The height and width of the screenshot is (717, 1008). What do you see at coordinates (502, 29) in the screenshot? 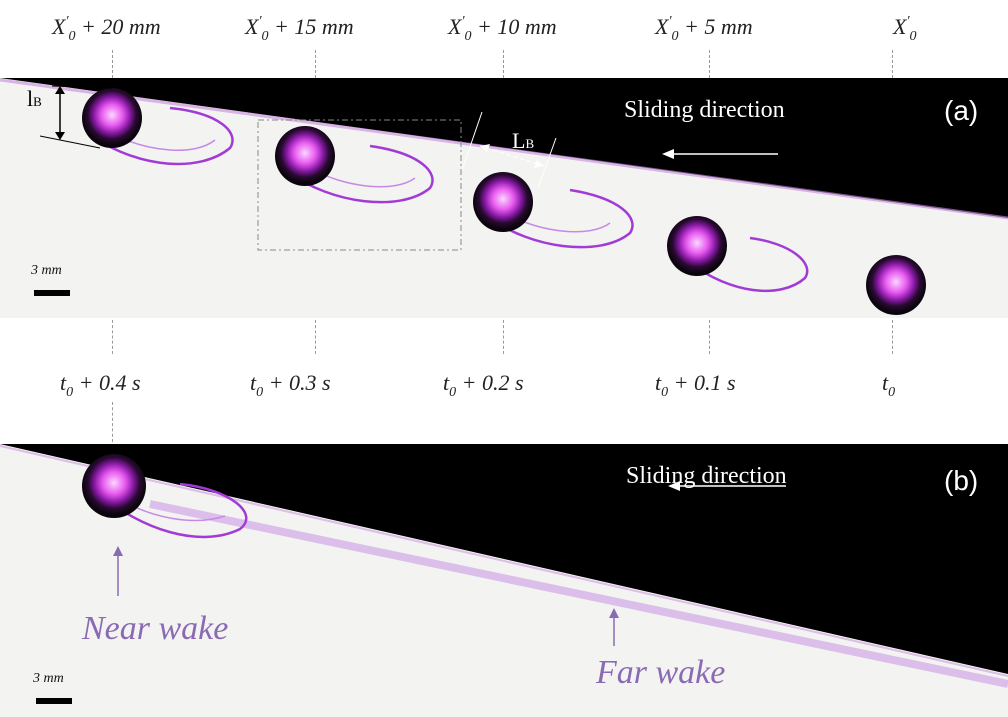
I see `position-label-10mm: X′0 + 10 mm` at bounding box center [502, 29].